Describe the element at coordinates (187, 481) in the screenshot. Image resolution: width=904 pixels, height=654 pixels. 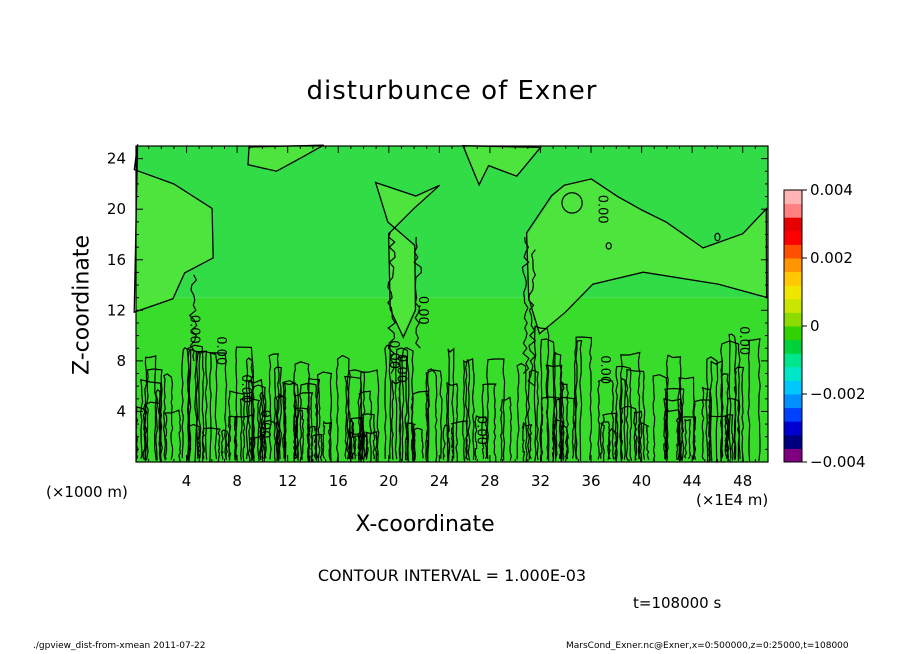
I see `x-tick-label: 4` at that location.